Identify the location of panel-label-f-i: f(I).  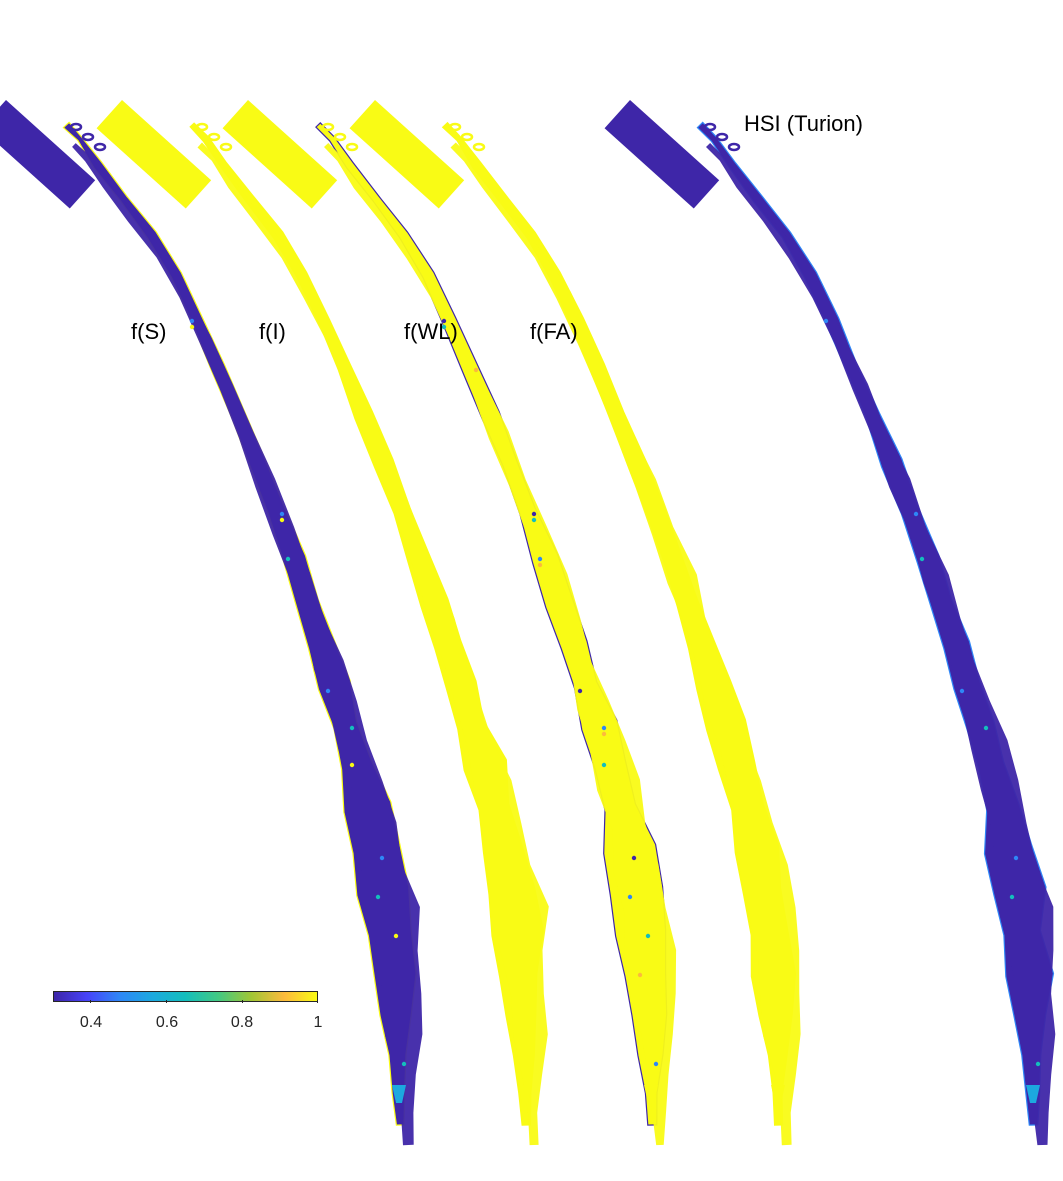
(272, 331).